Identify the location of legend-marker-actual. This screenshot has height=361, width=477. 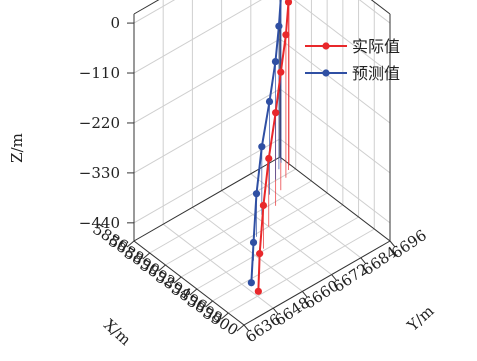
(326, 46).